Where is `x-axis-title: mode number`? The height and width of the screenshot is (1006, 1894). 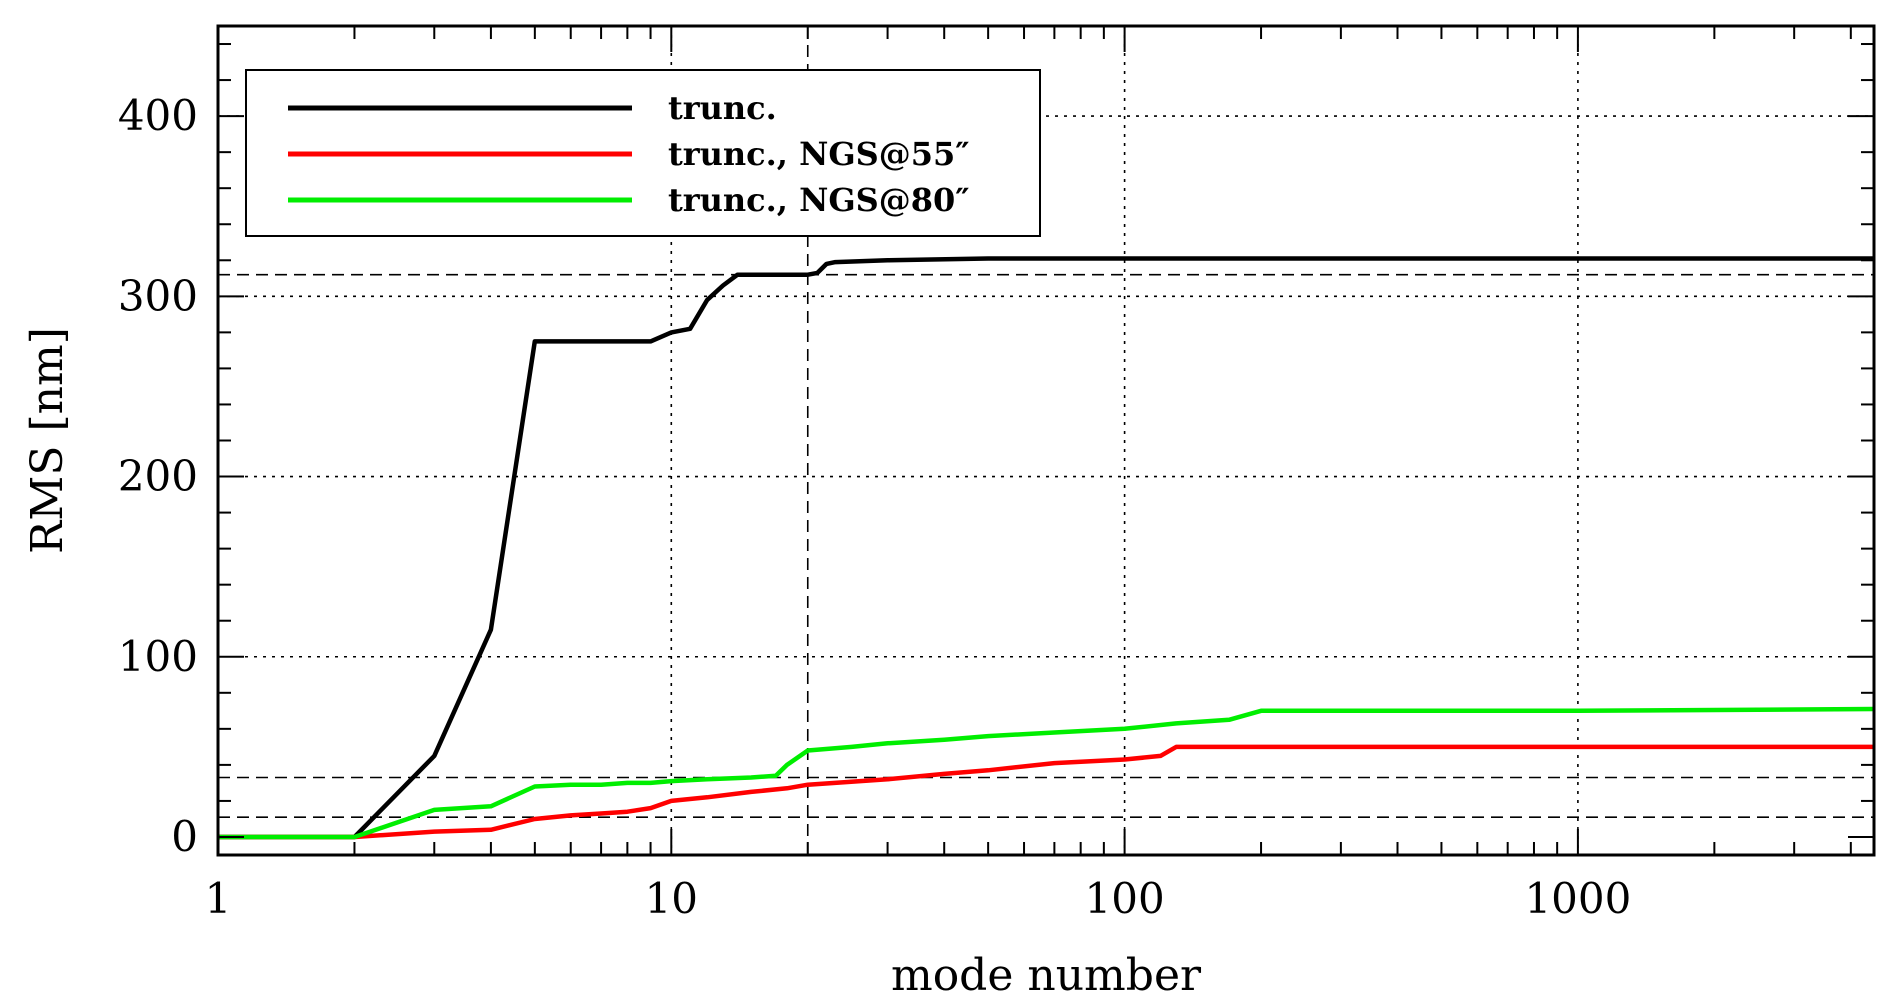
x-axis-title: mode number is located at coordinates (1046, 975).